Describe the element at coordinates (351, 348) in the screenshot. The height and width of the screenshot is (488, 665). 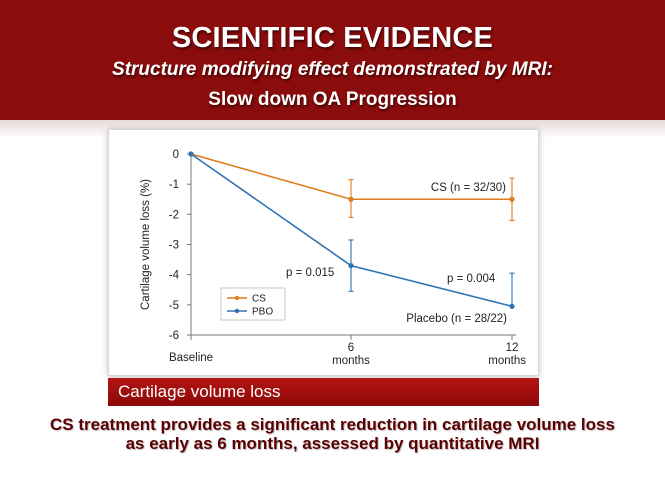
I see `x-tick-label: 6` at that location.